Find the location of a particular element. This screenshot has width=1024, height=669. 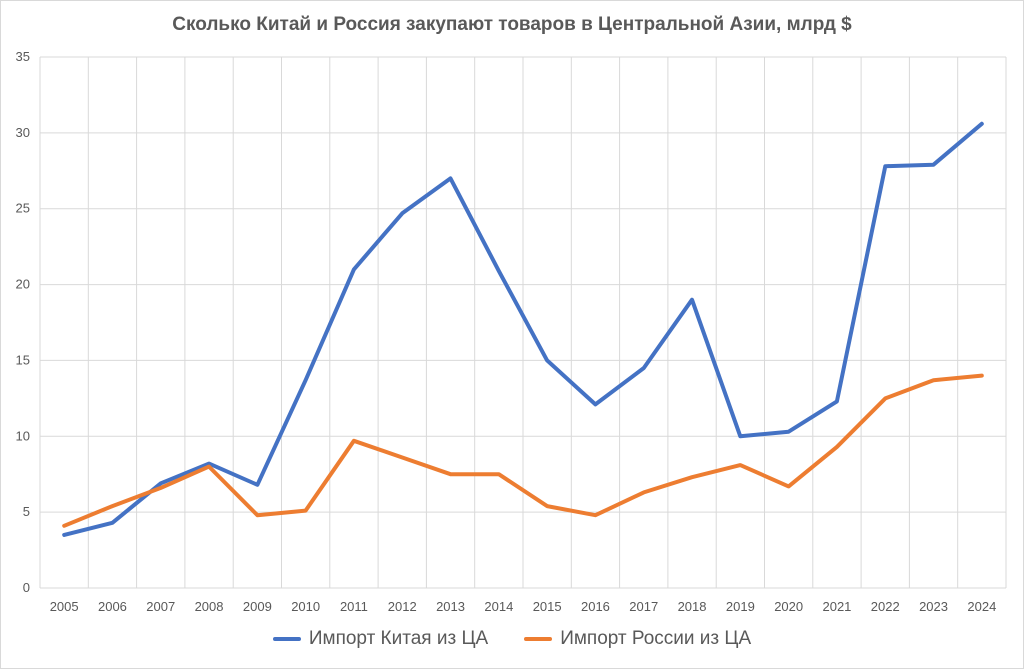

x-tick-label-2014: 2014 is located at coordinates (498, 606).